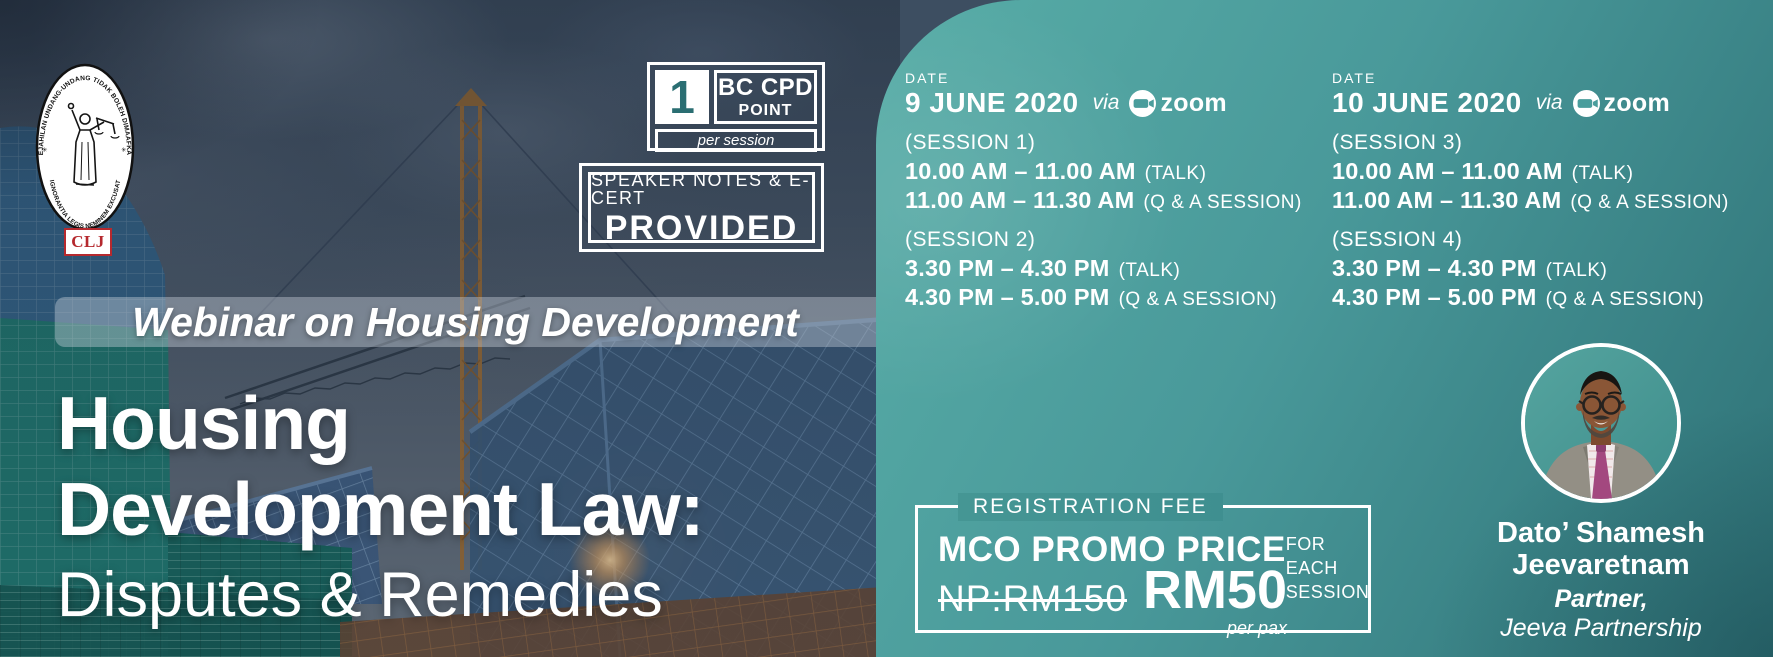  What do you see at coordinates (1214, 590) in the screenshot?
I see `promo-price: RM50` at bounding box center [1214, 590].